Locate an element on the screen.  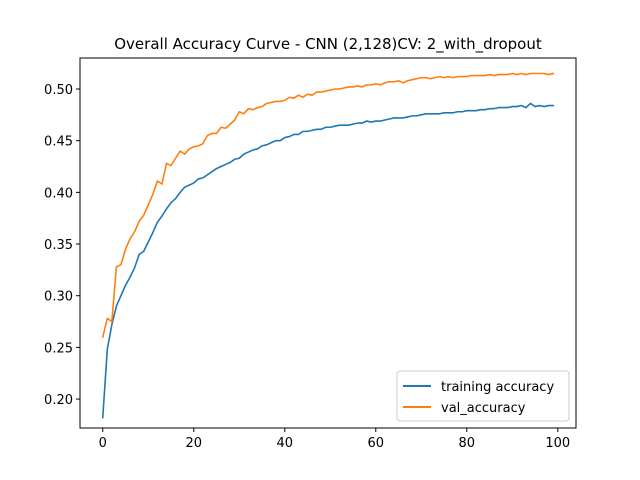
y-axis: 0.20 0.25 0.30 0.35 0.40 0.45 0.50 is located at coordinates (62, 245).